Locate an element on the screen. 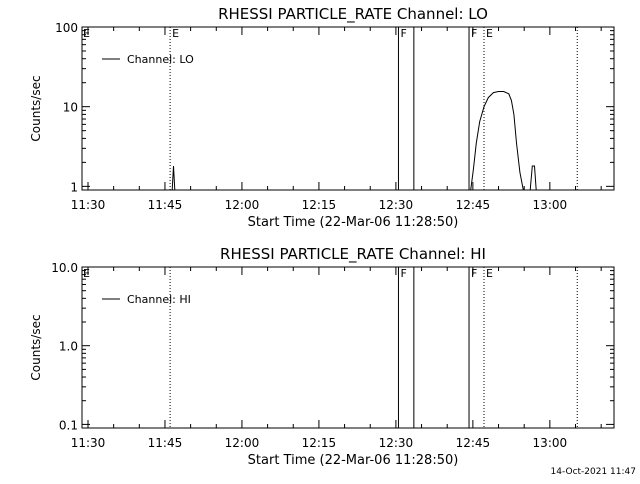  y-tick-label: 10 is located at coordinates (70, 108).